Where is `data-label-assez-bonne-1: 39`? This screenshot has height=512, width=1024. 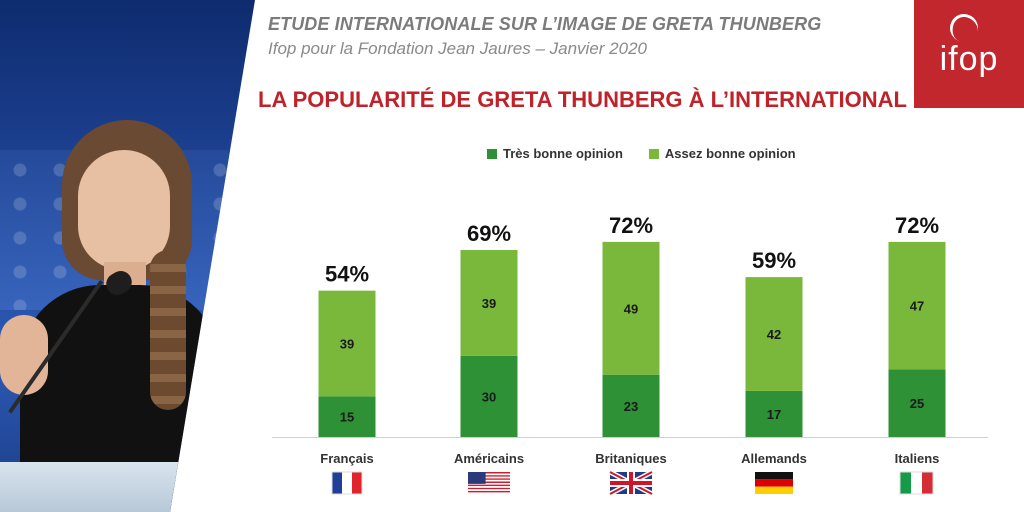 data-label-assez-bonne-1: 39 is located at coordinates (489, 303).